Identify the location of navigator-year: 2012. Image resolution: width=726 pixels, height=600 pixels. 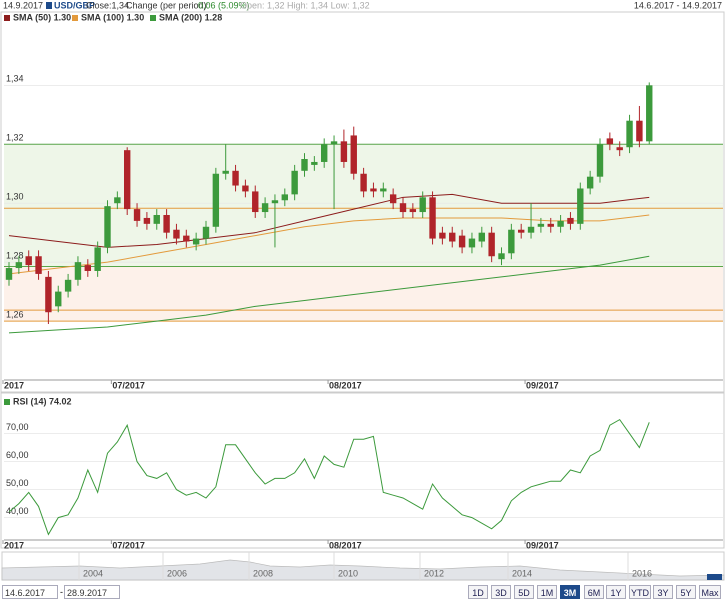
(434, 573).